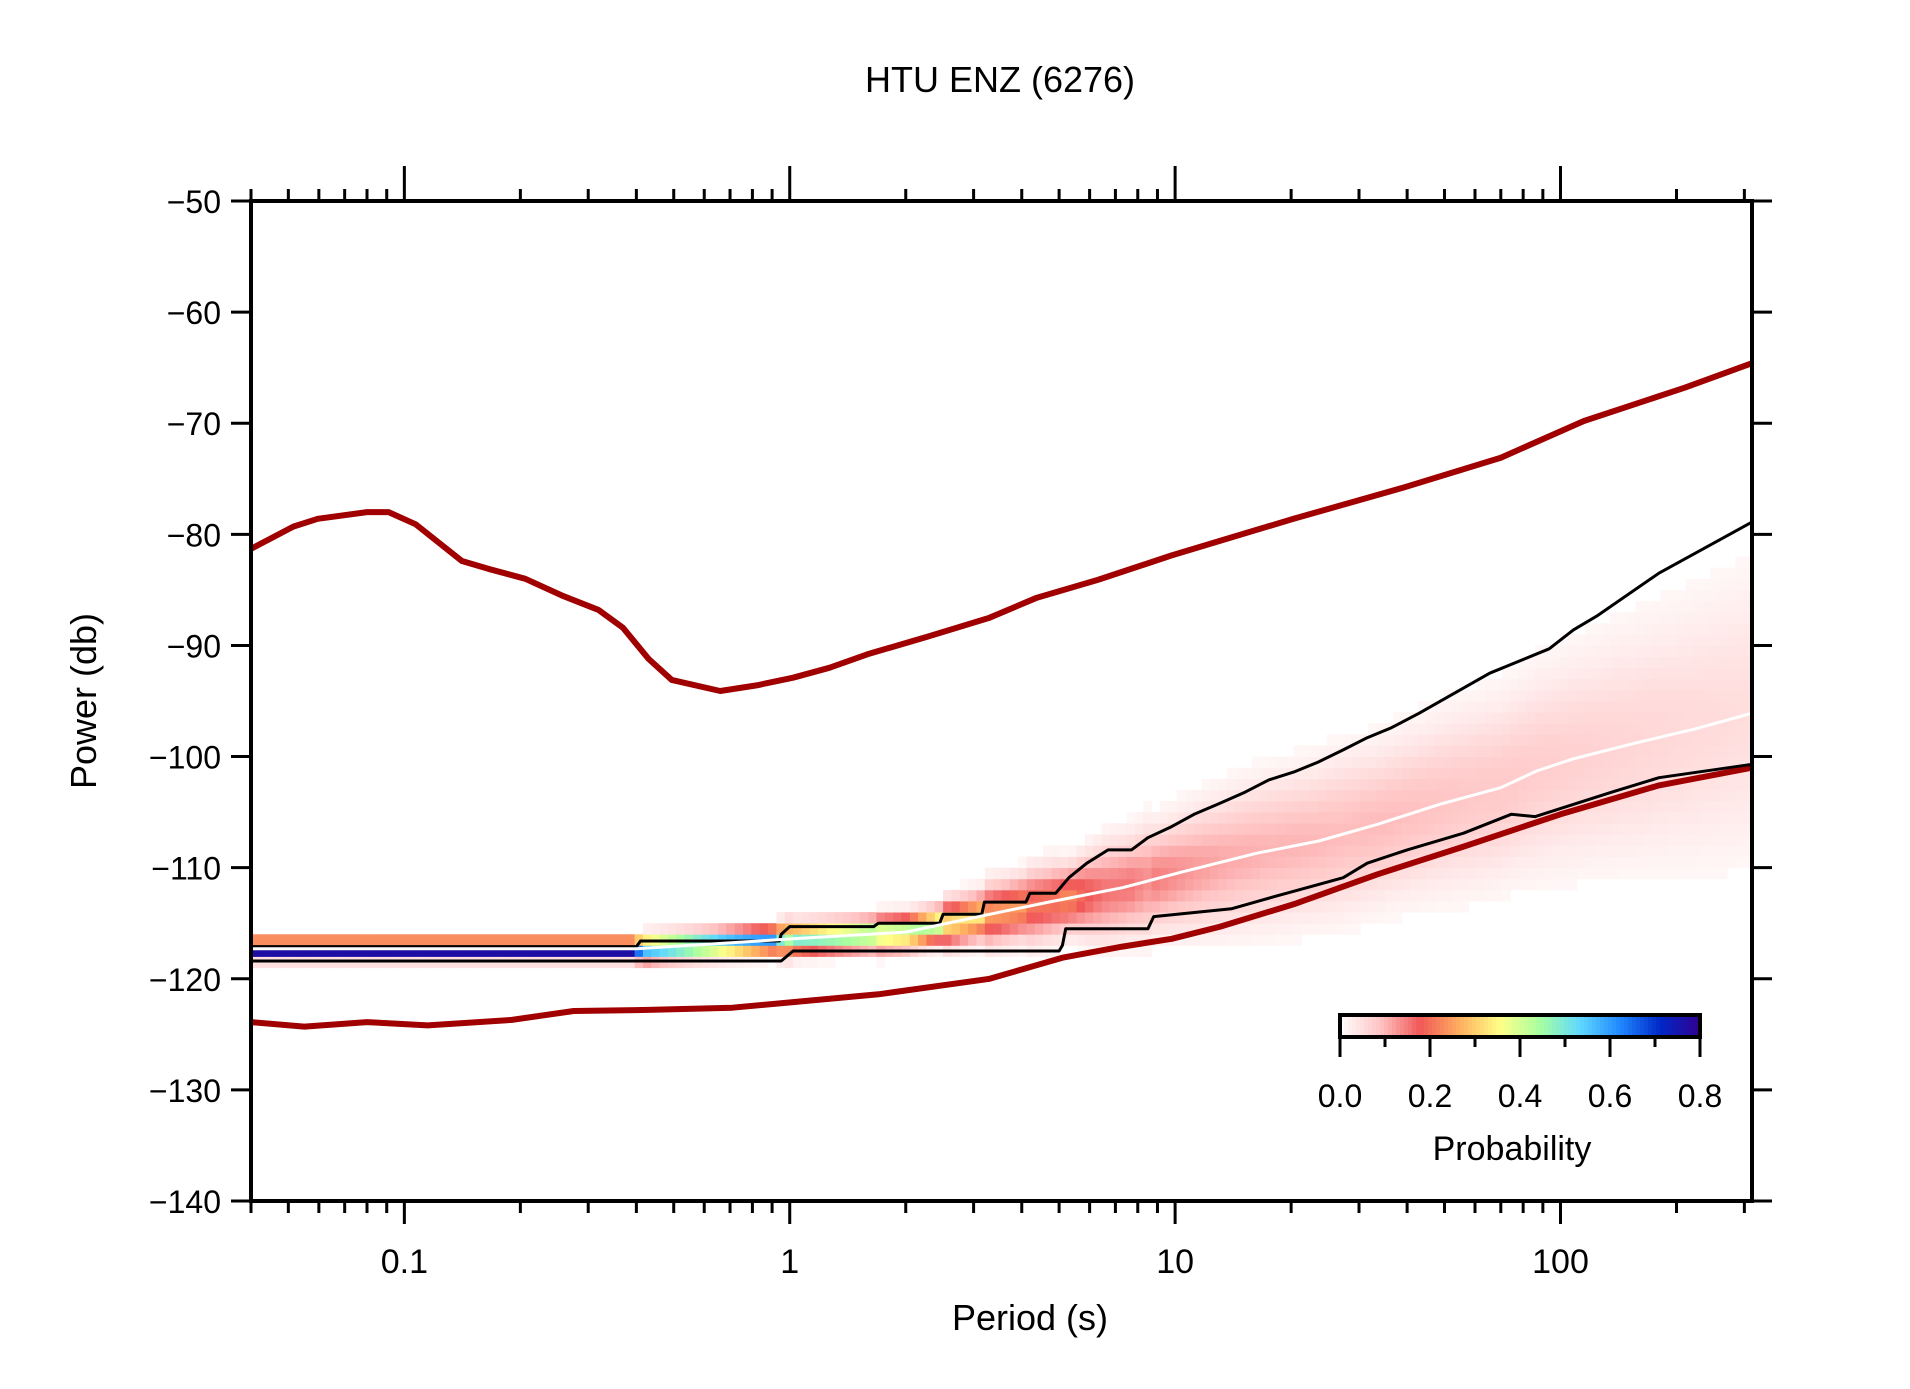 The height and width of the screenshot is (1389, 1910). Describe the element at coordinates (185, 1091) in the screenshot. I see `y-tick-label: −130` at that location.